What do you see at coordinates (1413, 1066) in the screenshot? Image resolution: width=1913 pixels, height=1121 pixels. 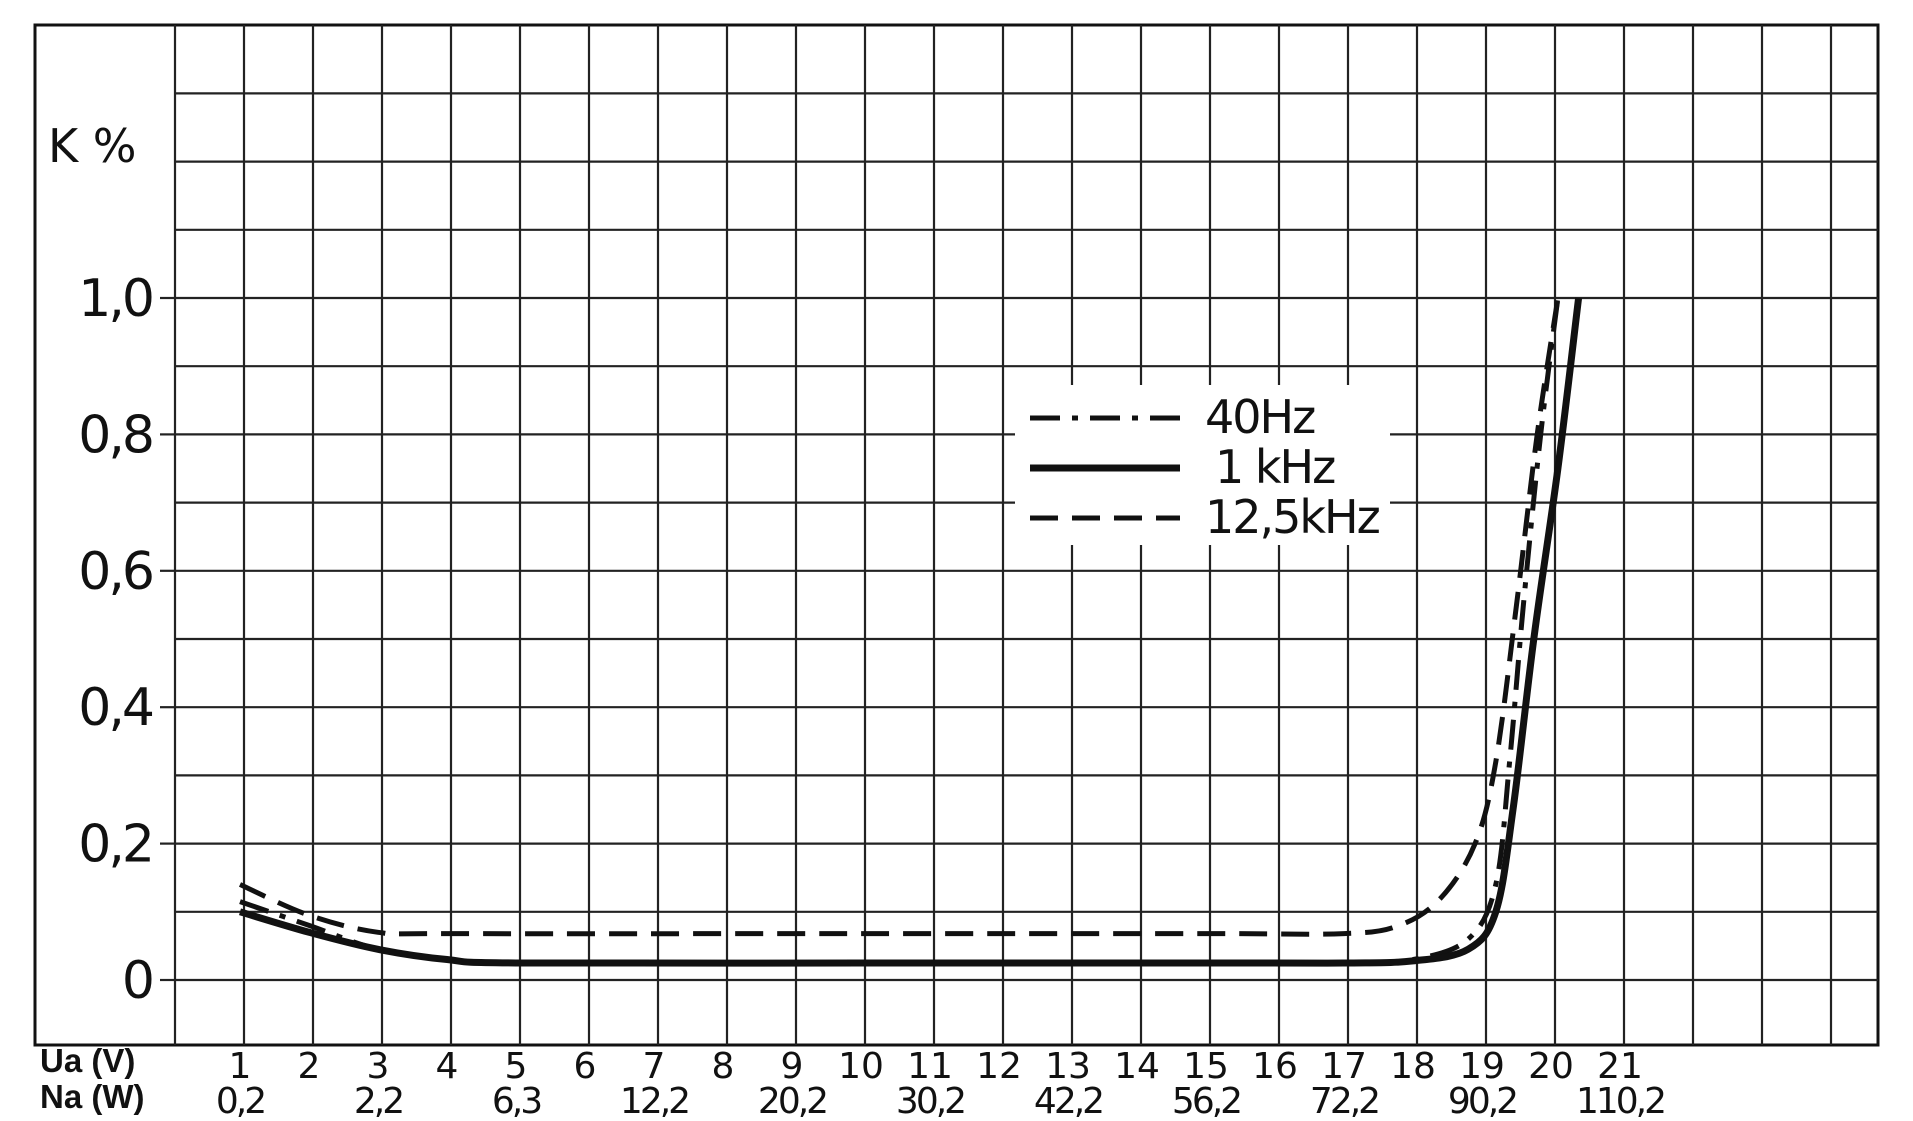 I see `x-tick-label-ua: 18` at bounding box center [1413, 1066].